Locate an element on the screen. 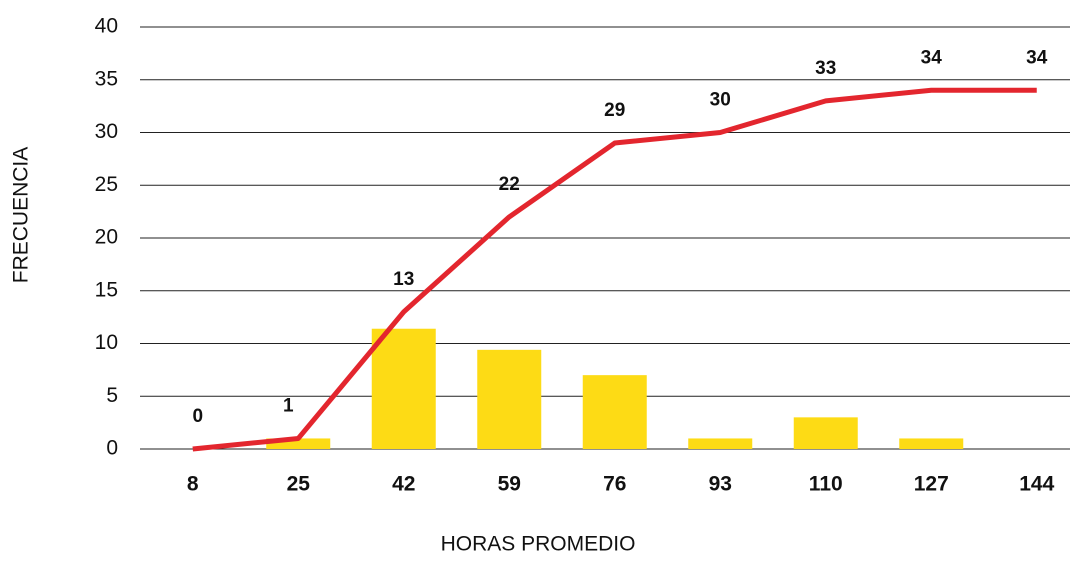 This screenshot has height=561, width=1076. data-label: 30 is located at coordinates (720, 100).